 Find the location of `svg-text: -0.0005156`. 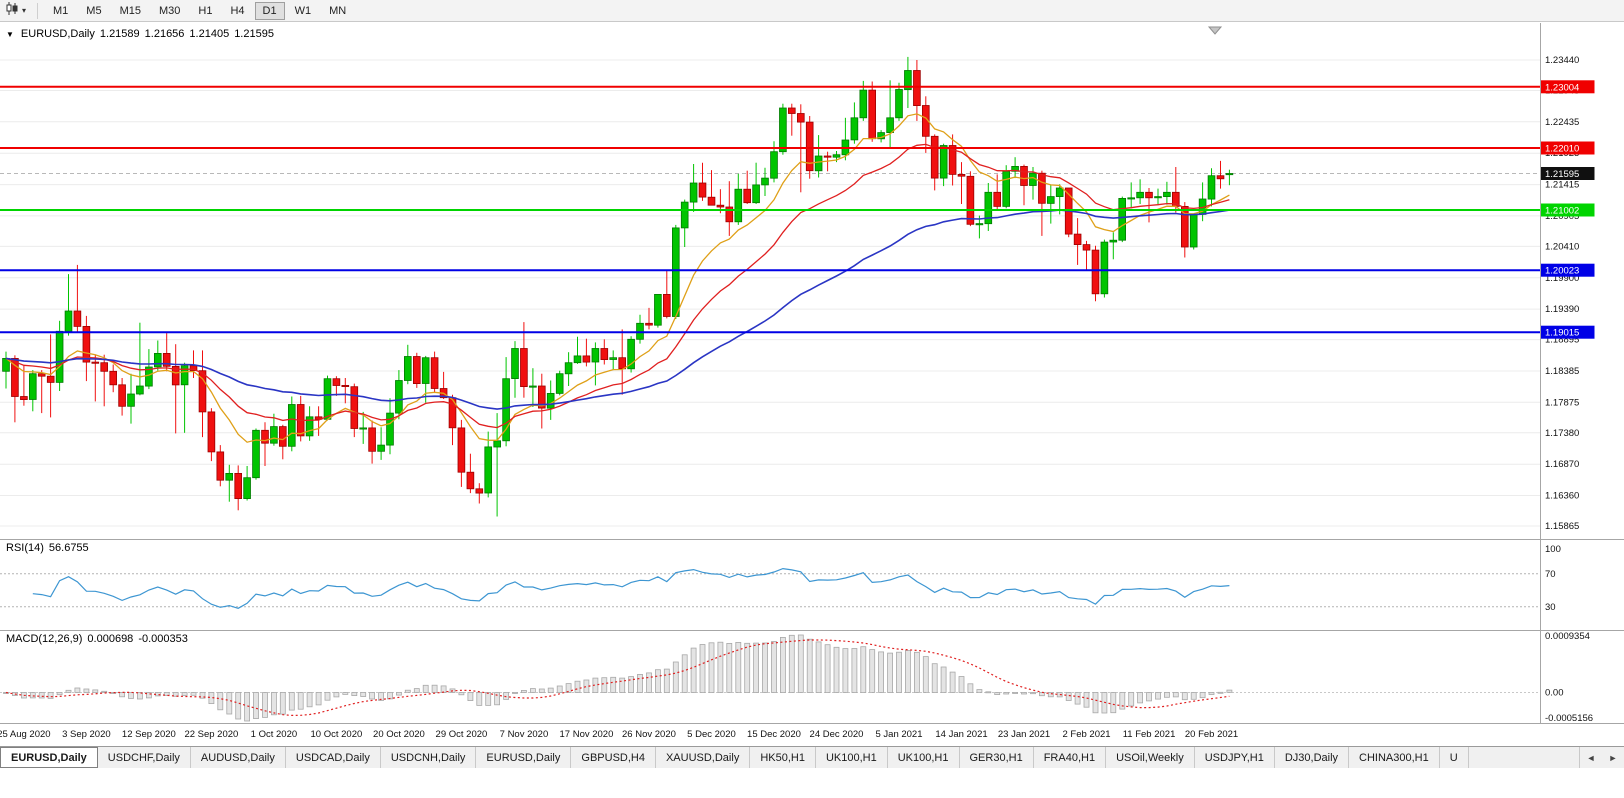

svg-text: -0.0005156 is located at coordinates (1569, 718).